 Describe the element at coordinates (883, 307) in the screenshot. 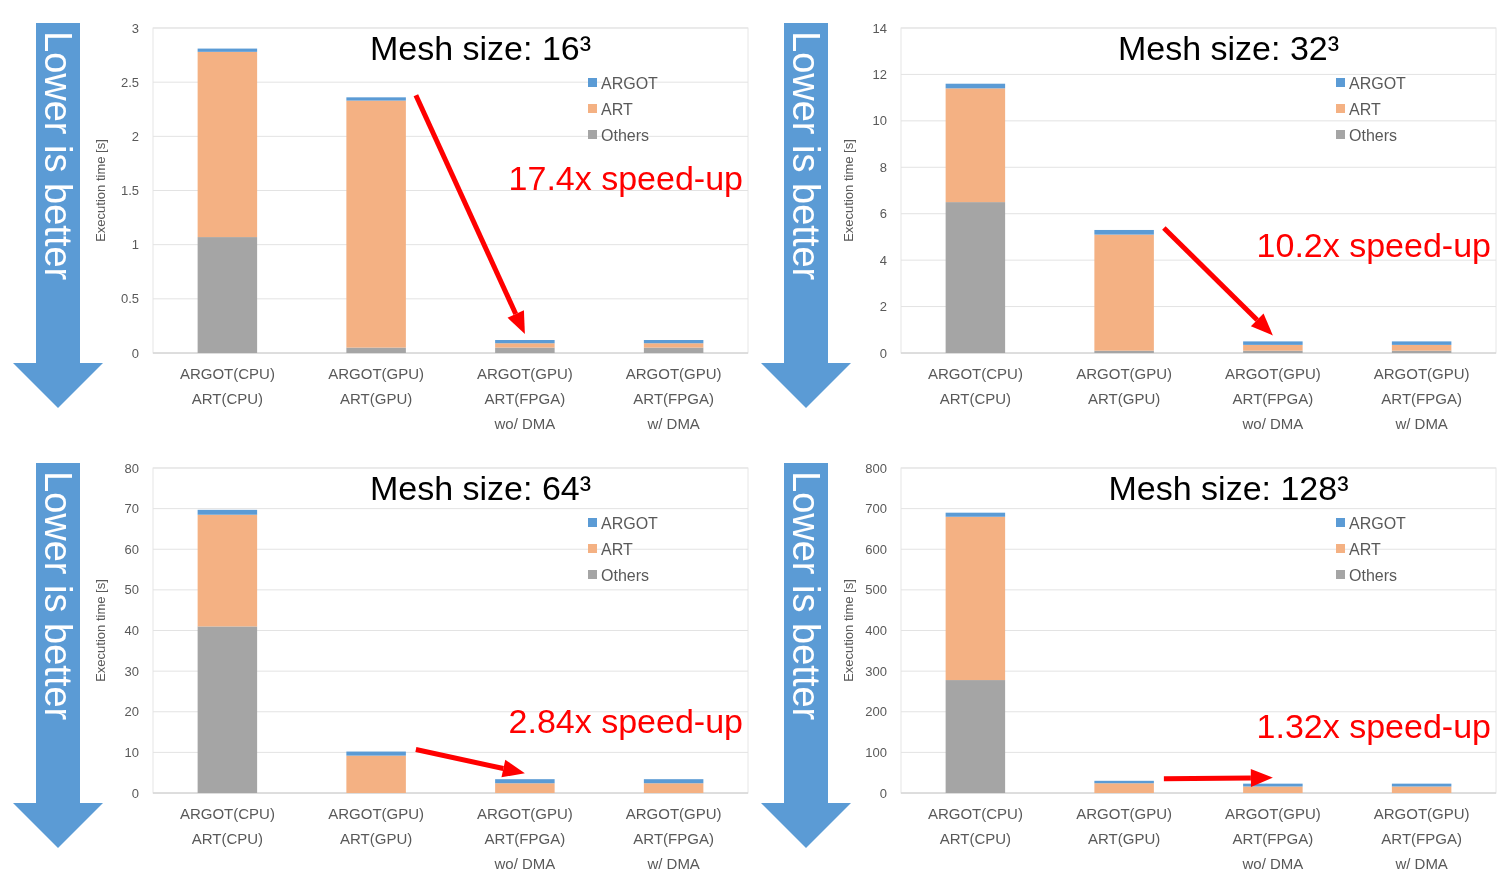

I see `y-tick-label: 2` at that location.